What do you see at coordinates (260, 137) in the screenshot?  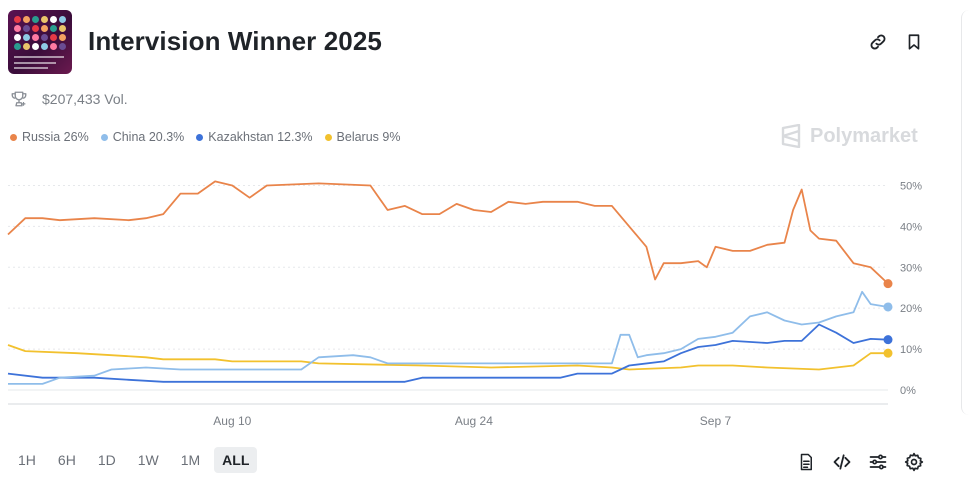 I see `legend-label: Kazakhstan 12.3%` at bounding box center [260, 137].